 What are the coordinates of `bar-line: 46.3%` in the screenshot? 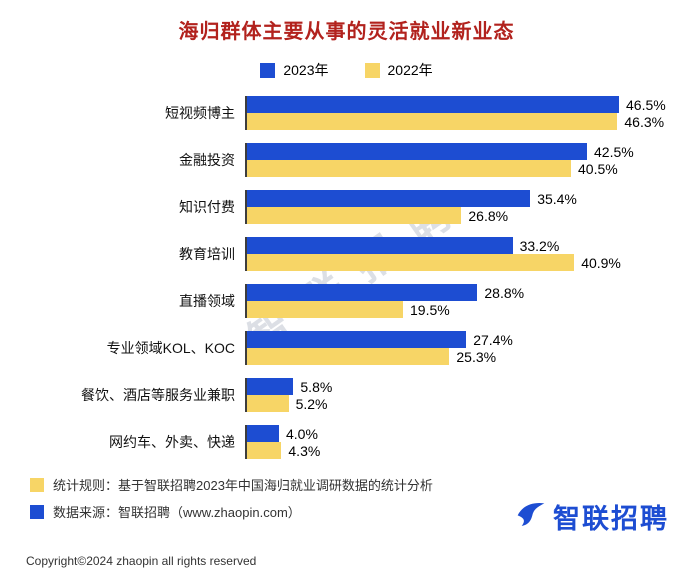 It's located at (456, 121).